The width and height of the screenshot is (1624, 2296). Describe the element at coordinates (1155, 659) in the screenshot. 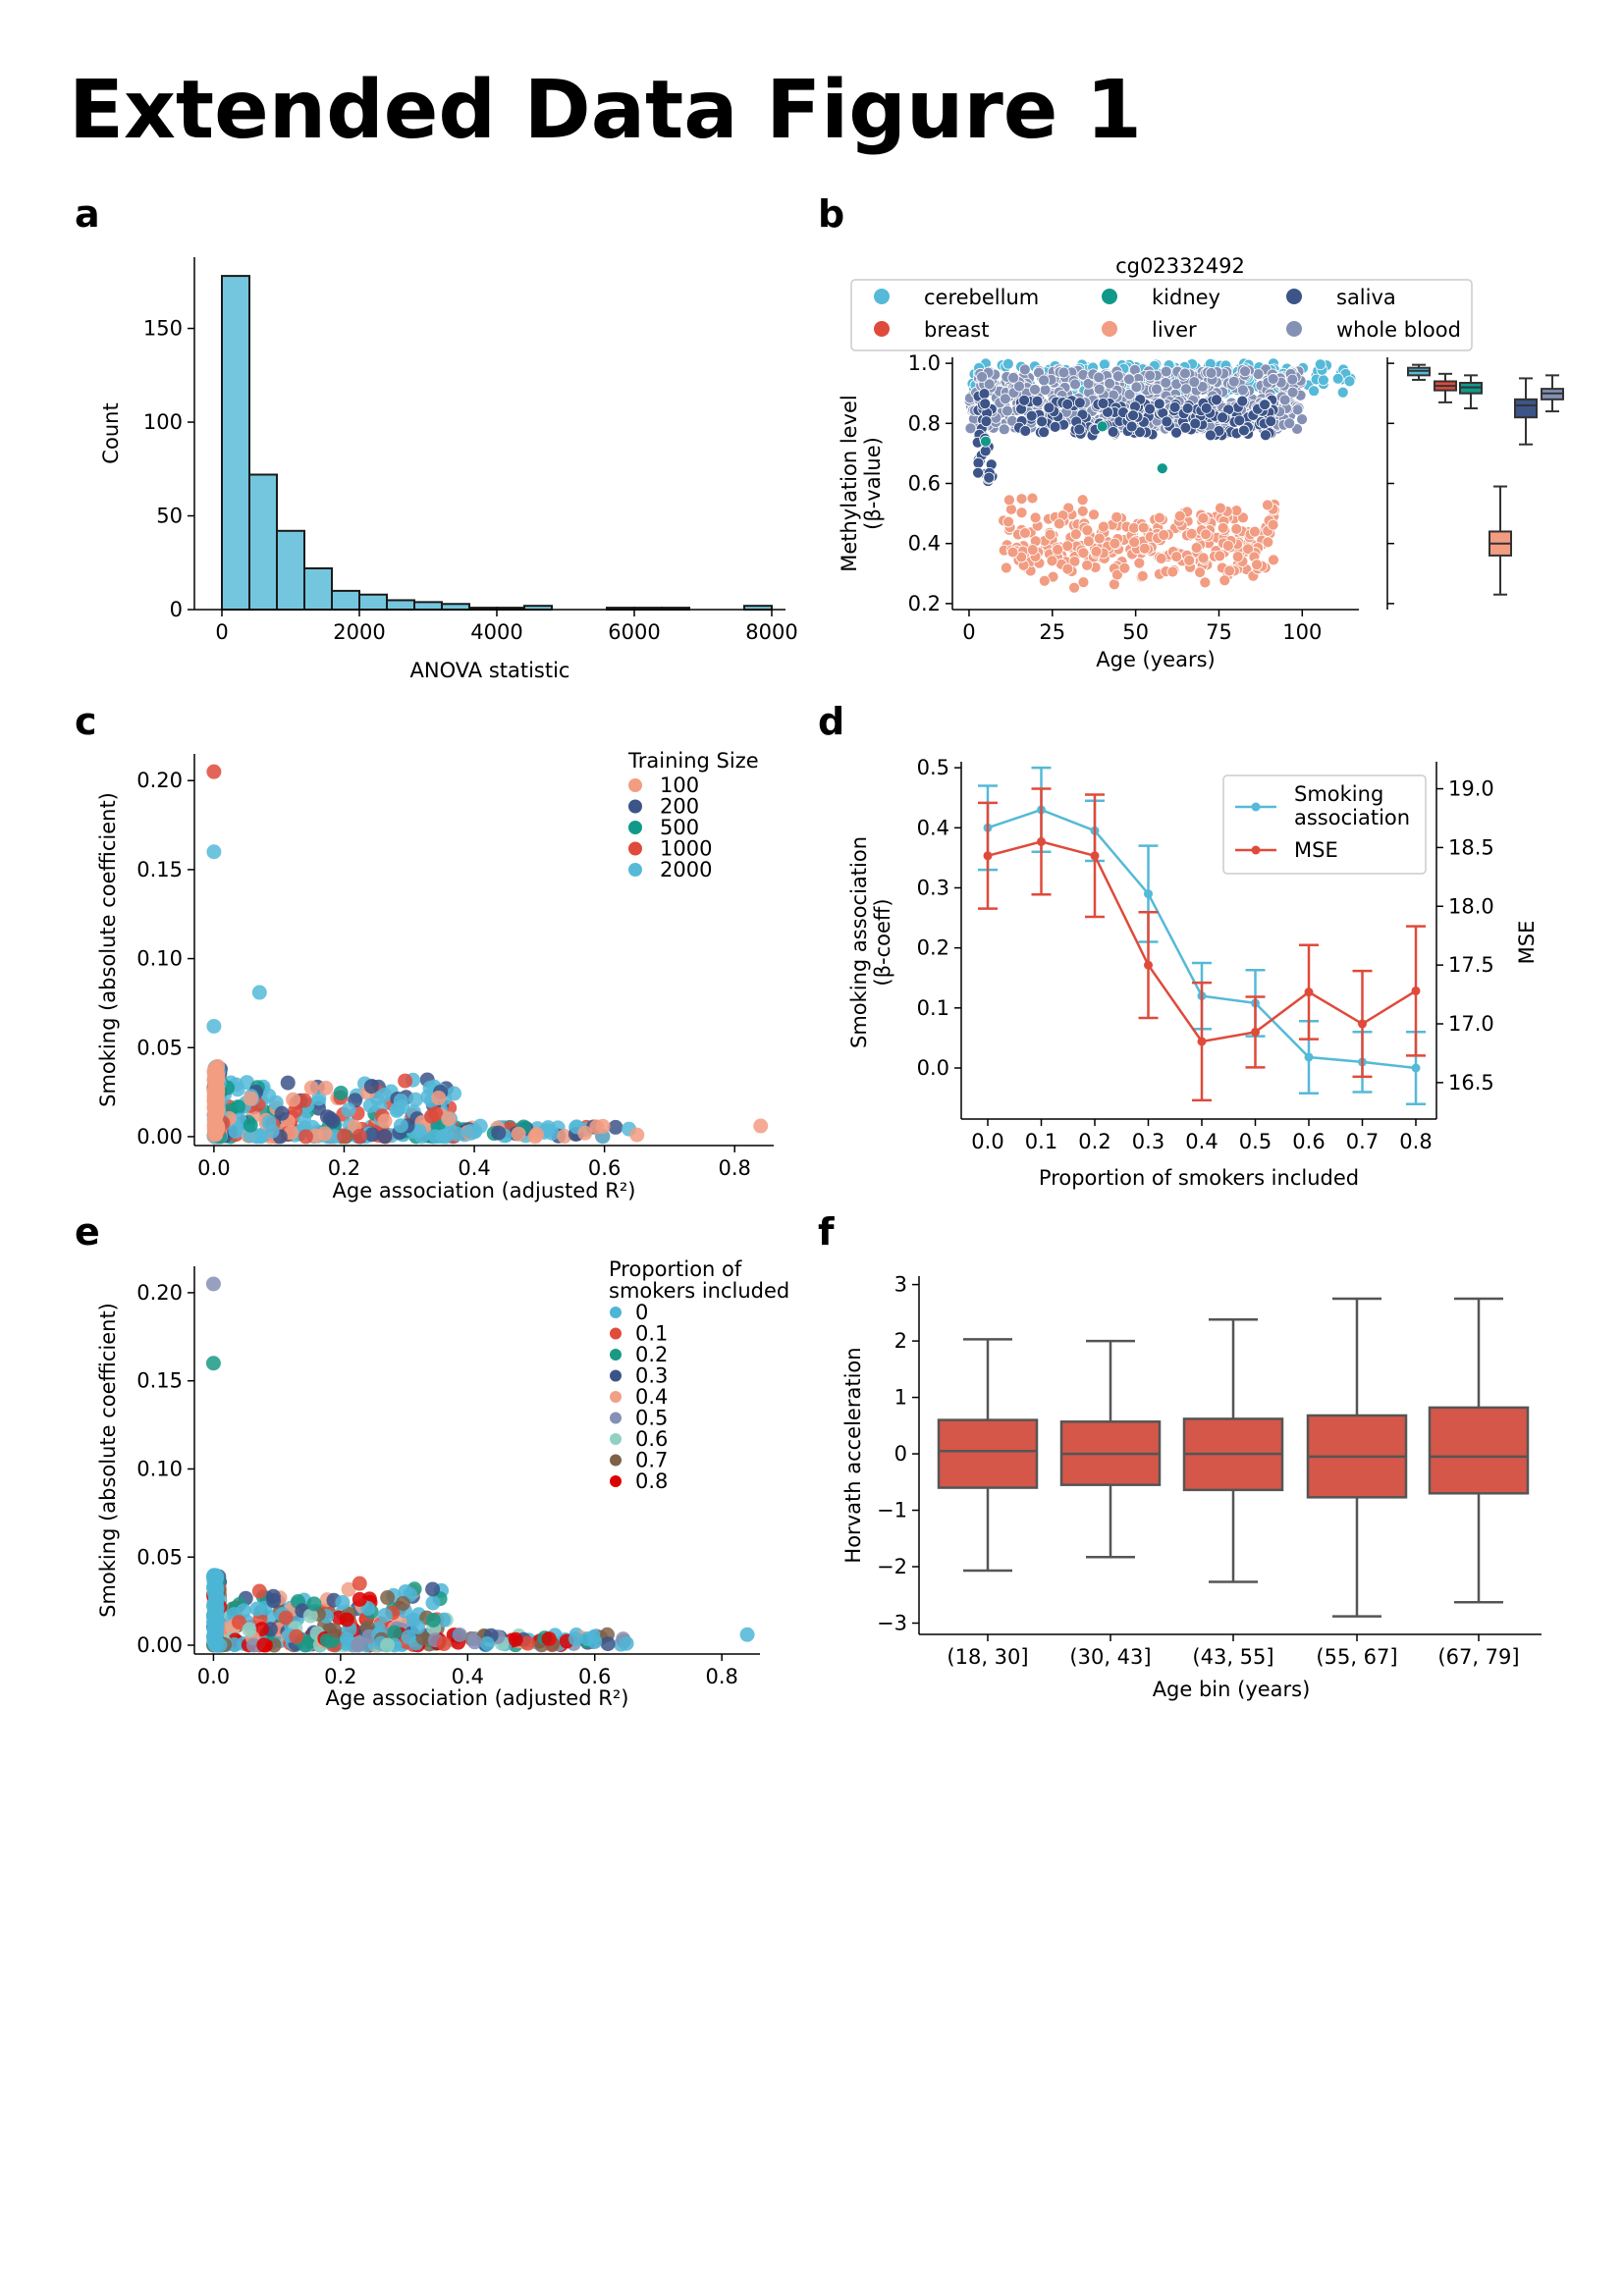

I see `b-x-axis-label: Age (years)` at that location.